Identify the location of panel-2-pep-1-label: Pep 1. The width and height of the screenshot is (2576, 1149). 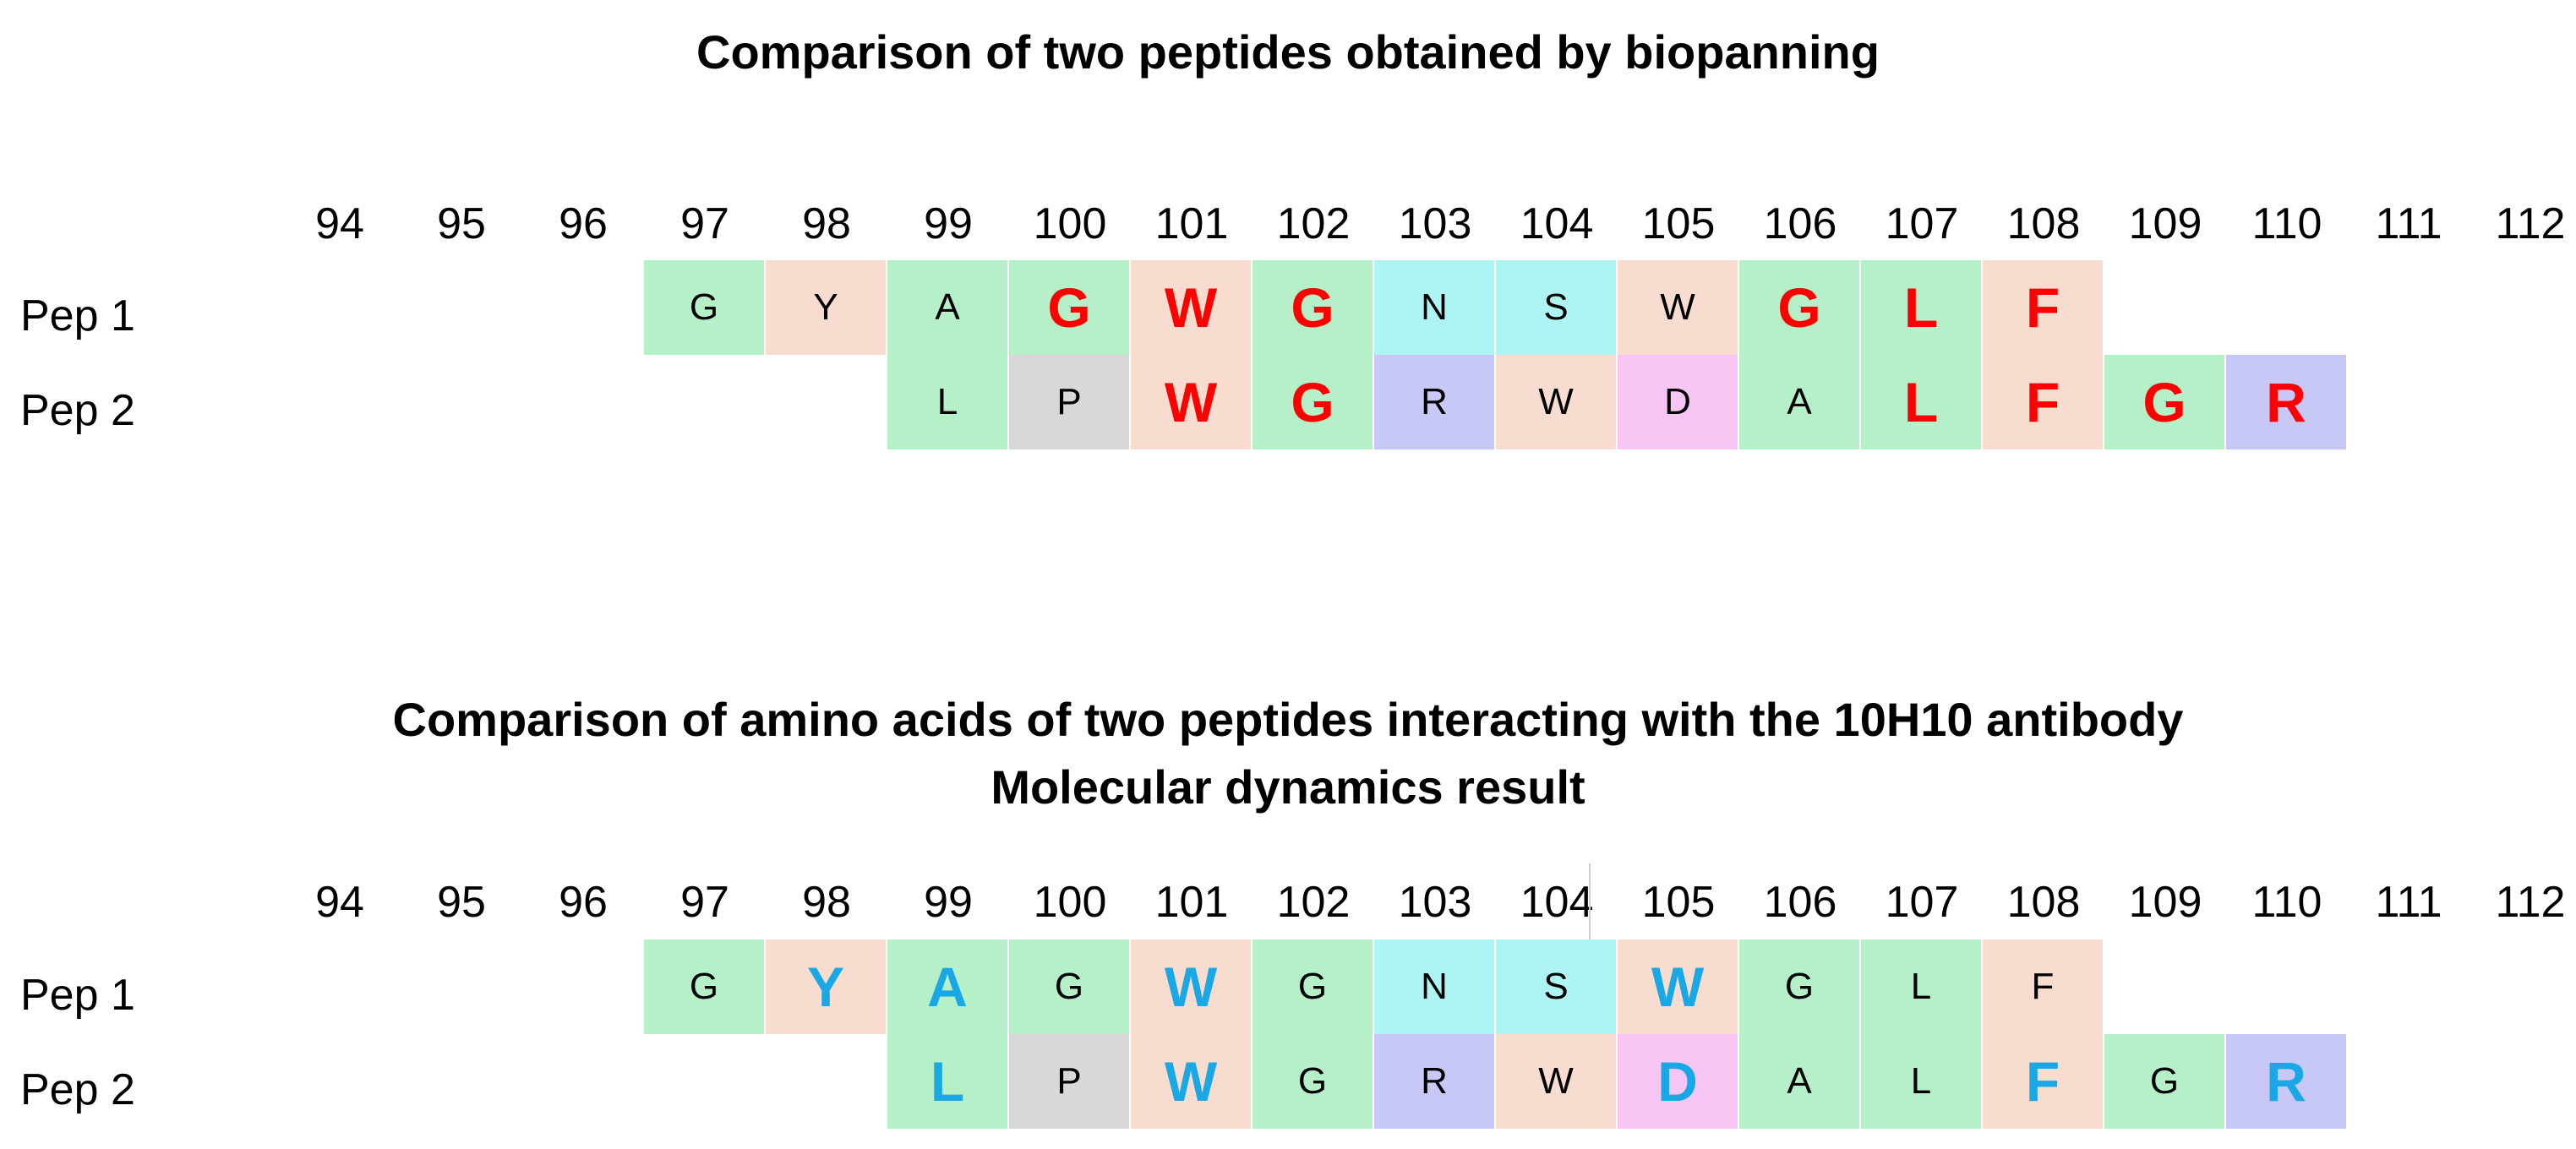
(77, 995).